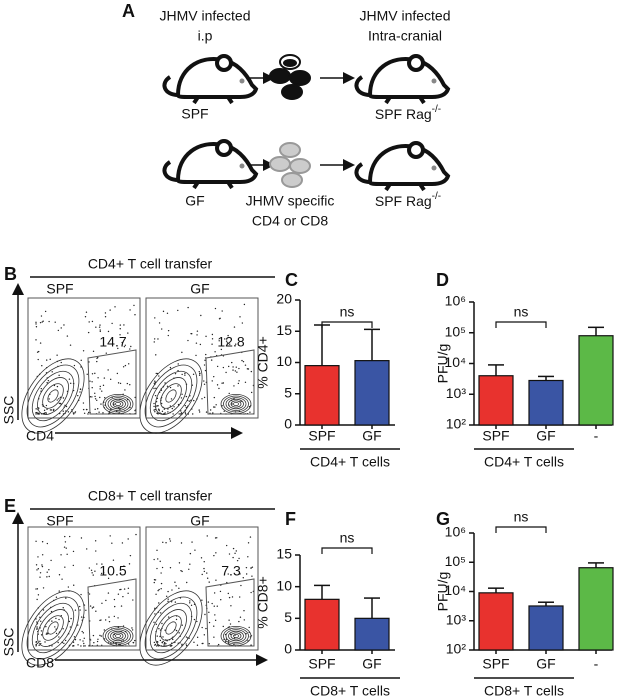  Describe the element at coordinates (204, 16) in the screenshot. I see `label: JHMV infected` at that location.